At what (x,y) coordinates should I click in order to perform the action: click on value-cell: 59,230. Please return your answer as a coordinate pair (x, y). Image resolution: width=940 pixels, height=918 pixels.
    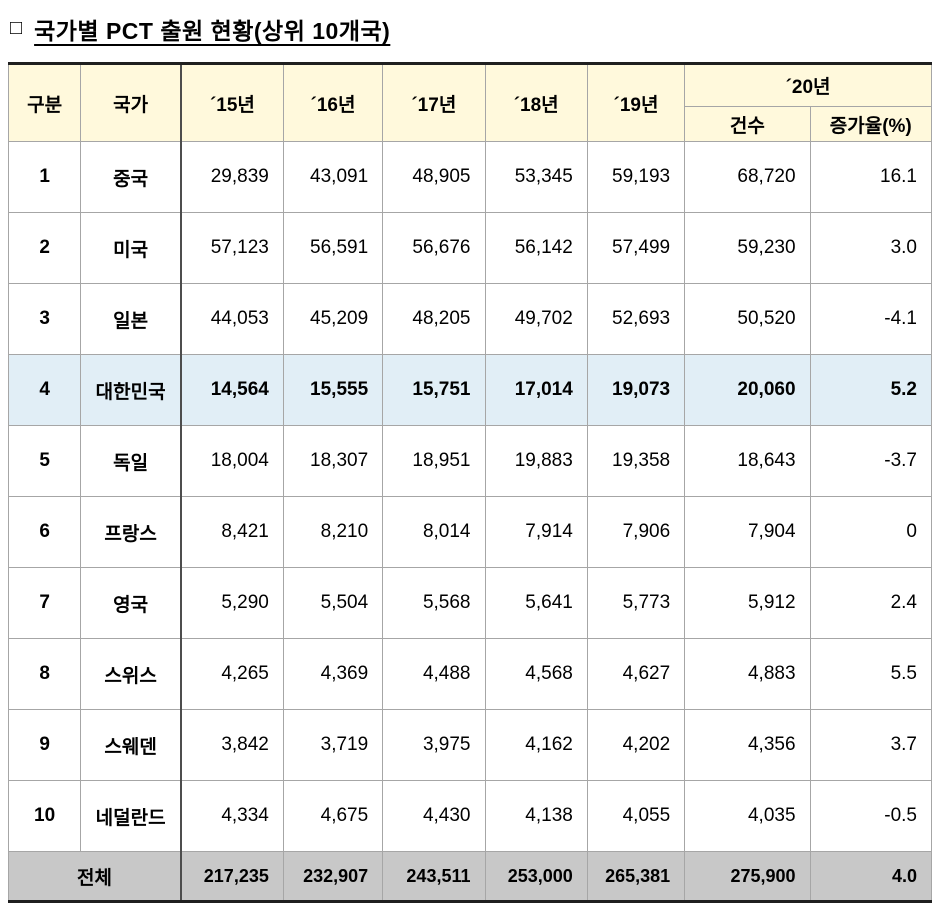
    Looking at the image, I should click on (747, 248).